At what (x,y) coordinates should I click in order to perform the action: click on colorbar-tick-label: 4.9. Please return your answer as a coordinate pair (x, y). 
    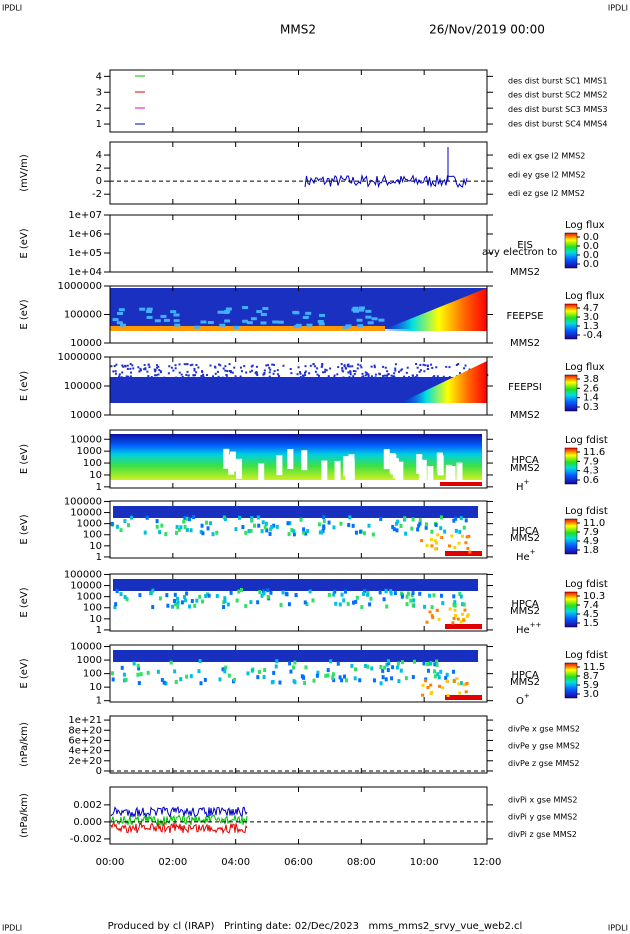
    Looking at the image, I should click on (591, 541).